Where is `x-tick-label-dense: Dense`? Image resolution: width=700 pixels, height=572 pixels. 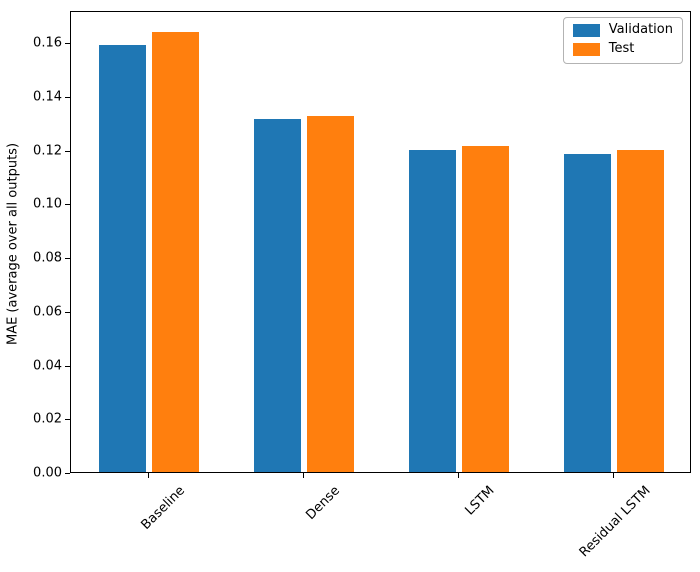
x-tick-label-dense: Dense is located at coordinates (323, 503).